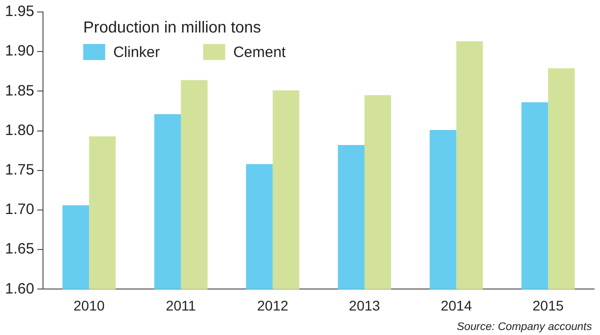  I want to click on x-tick-label: 2015, so click(548, 305).